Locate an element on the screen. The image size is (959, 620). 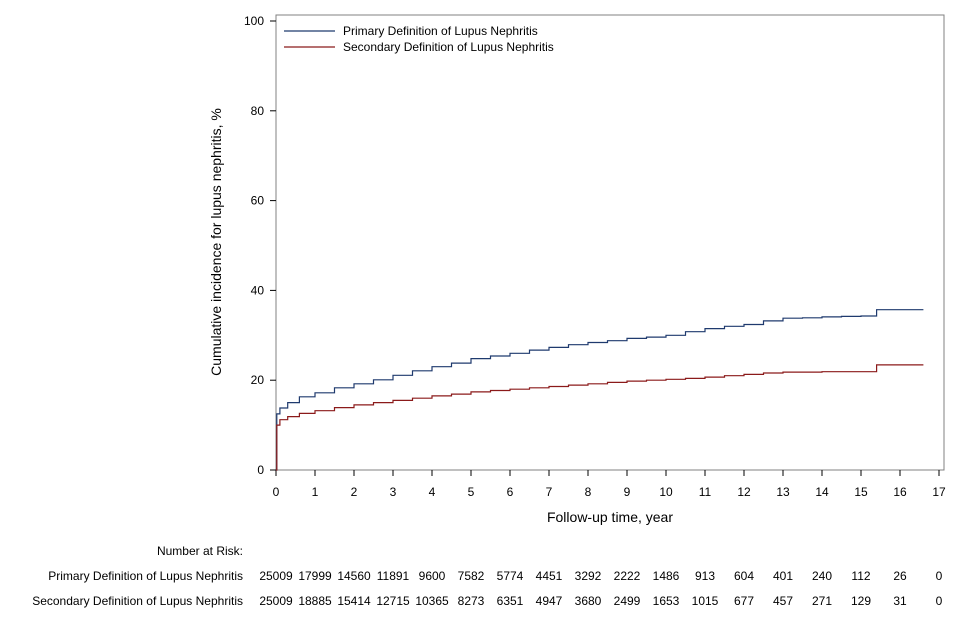
x-tick-label: 16 is located at coordinates (900, 492).